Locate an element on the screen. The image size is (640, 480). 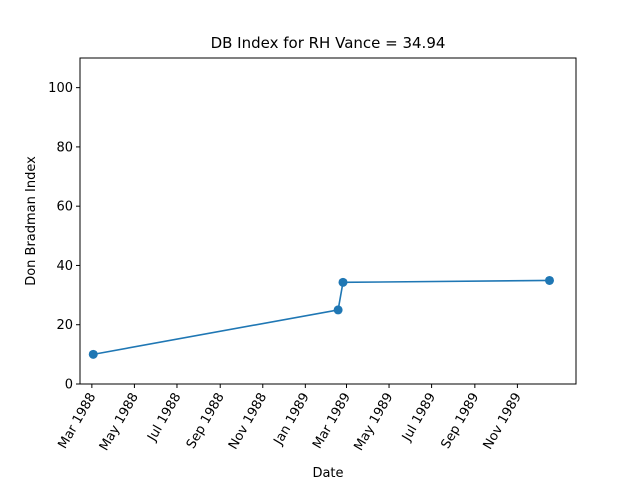
series-line is located at coordinates (321, 317).